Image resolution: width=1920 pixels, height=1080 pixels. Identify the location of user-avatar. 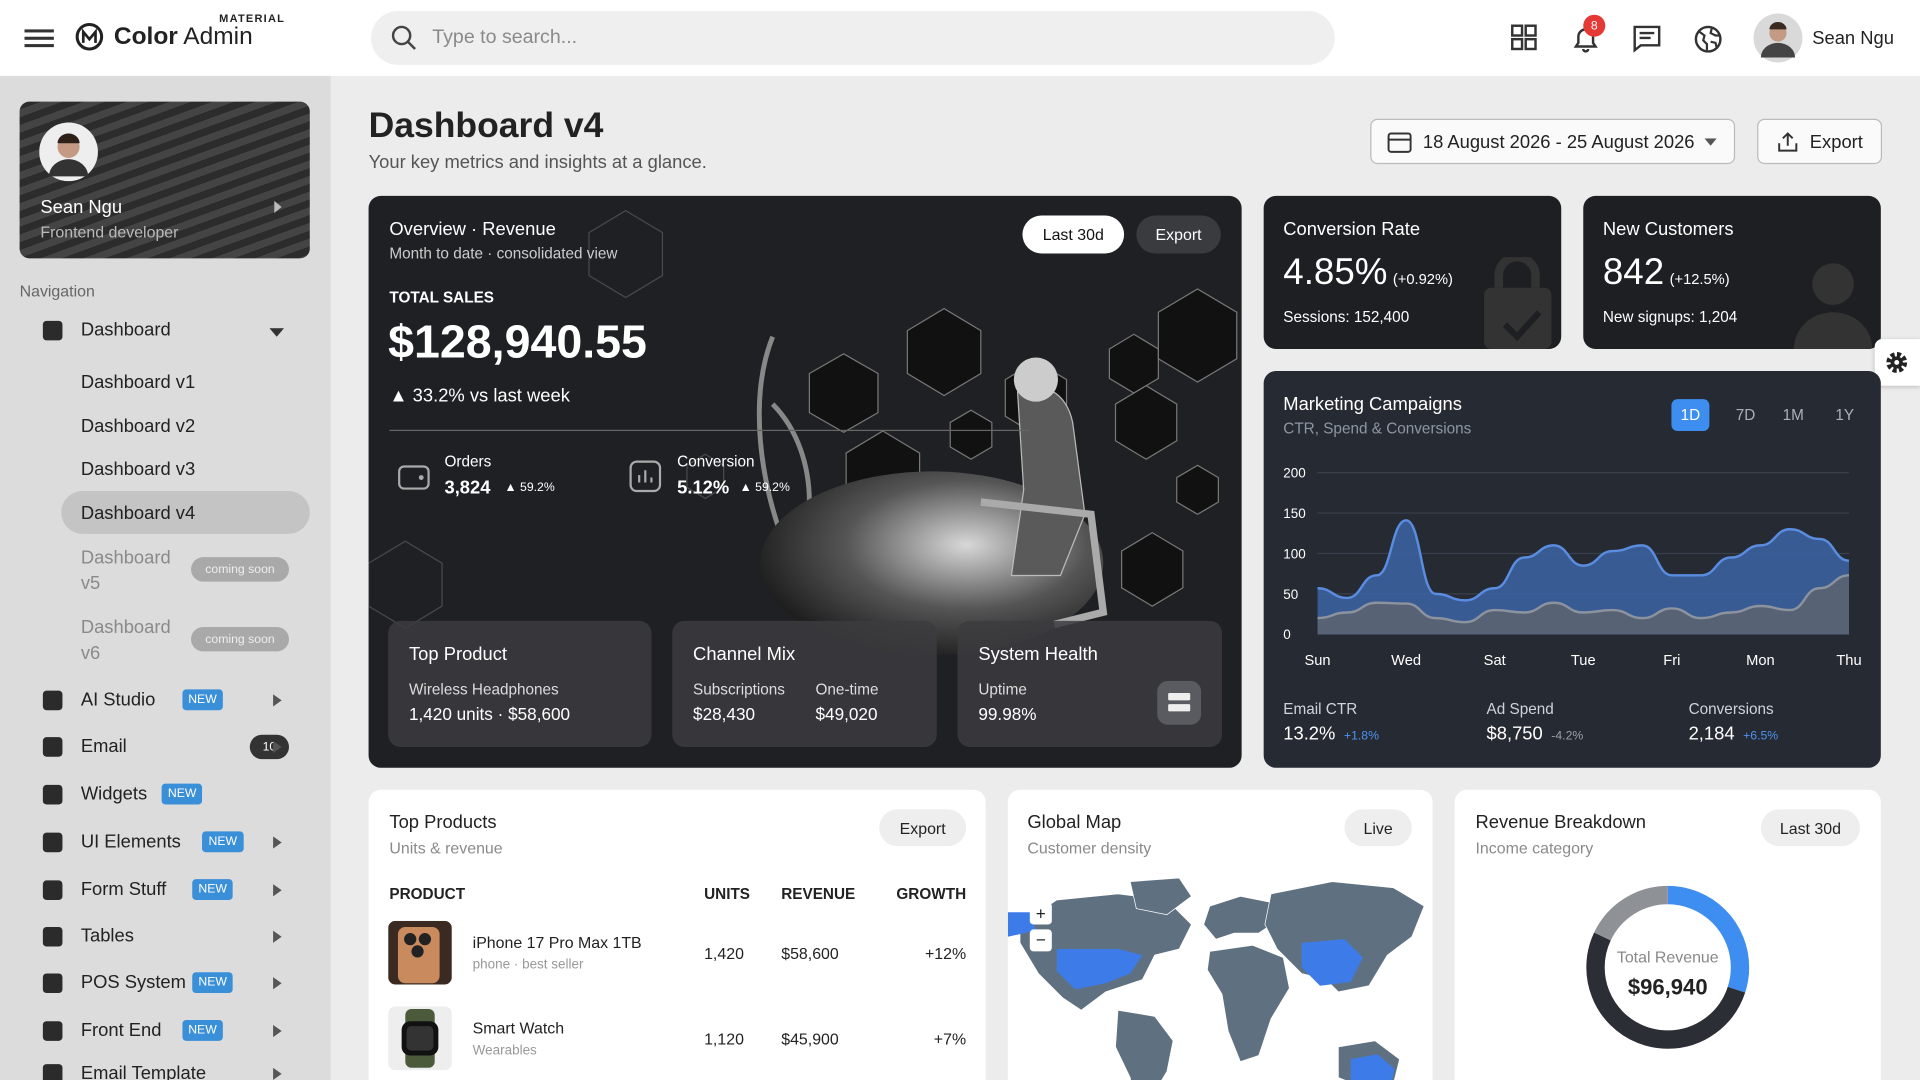
(1778, 38).